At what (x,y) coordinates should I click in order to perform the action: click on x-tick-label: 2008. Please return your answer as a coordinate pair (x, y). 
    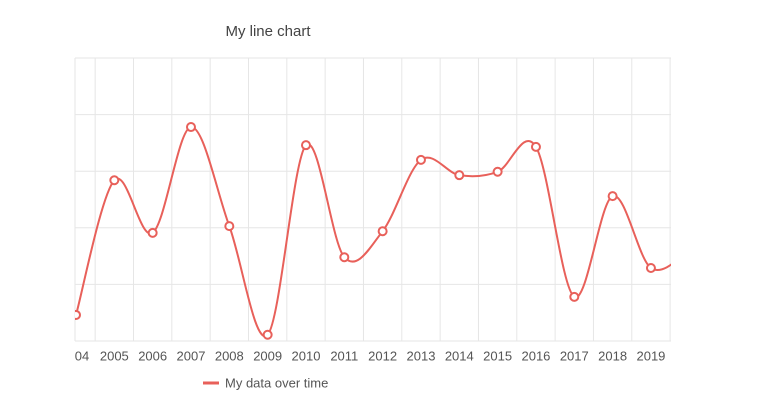
    Looking at the image, I should click on (229, 355).